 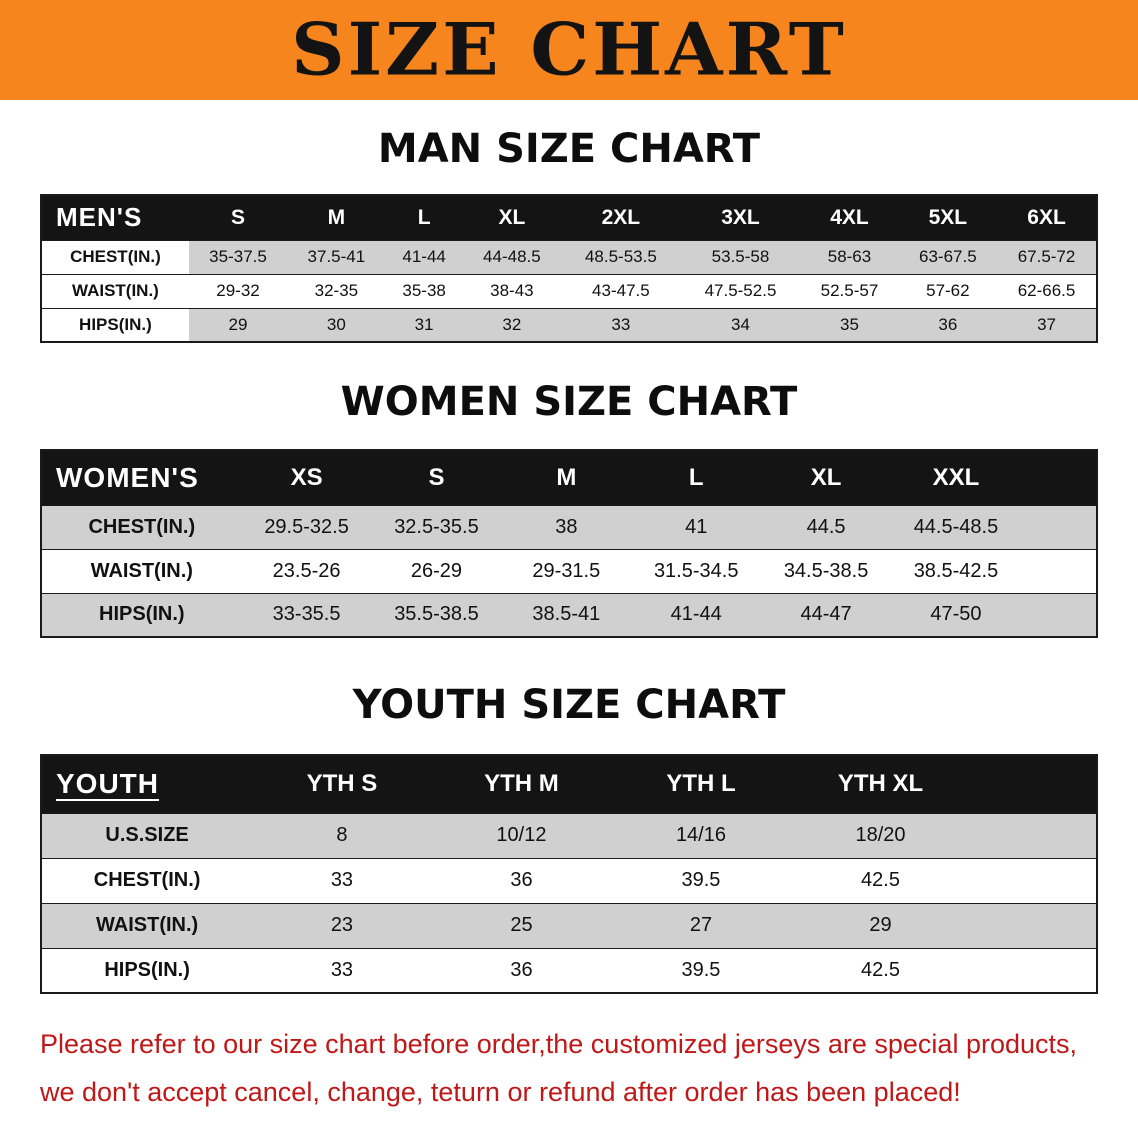 What do you see at coordinates (342, 880) in the screenshot?
I see `youth-cell-2-1: 33` at bounding box center [342, 880].